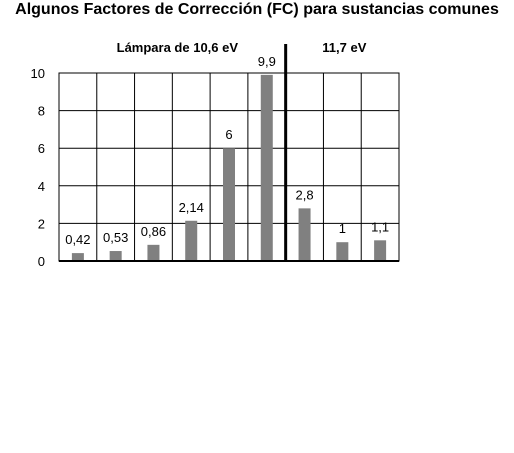 This screenshot has width=514, height=453. Describe the element at coordinates (77, 239) in the screenshot. I see `data-label: 0,42` at that location.